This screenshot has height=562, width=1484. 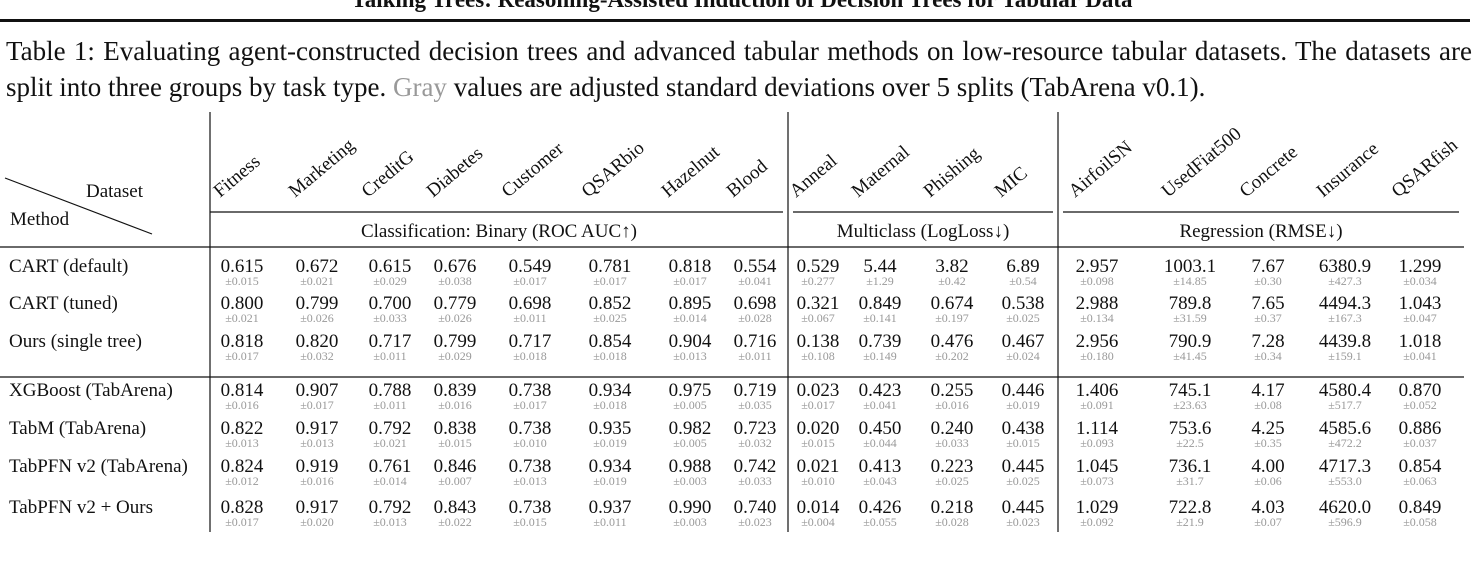 What do you see at coordinates (1268, 481) in the screenshot?
I see `cell-std: ±0.06` at bounding box center [1268, 481].